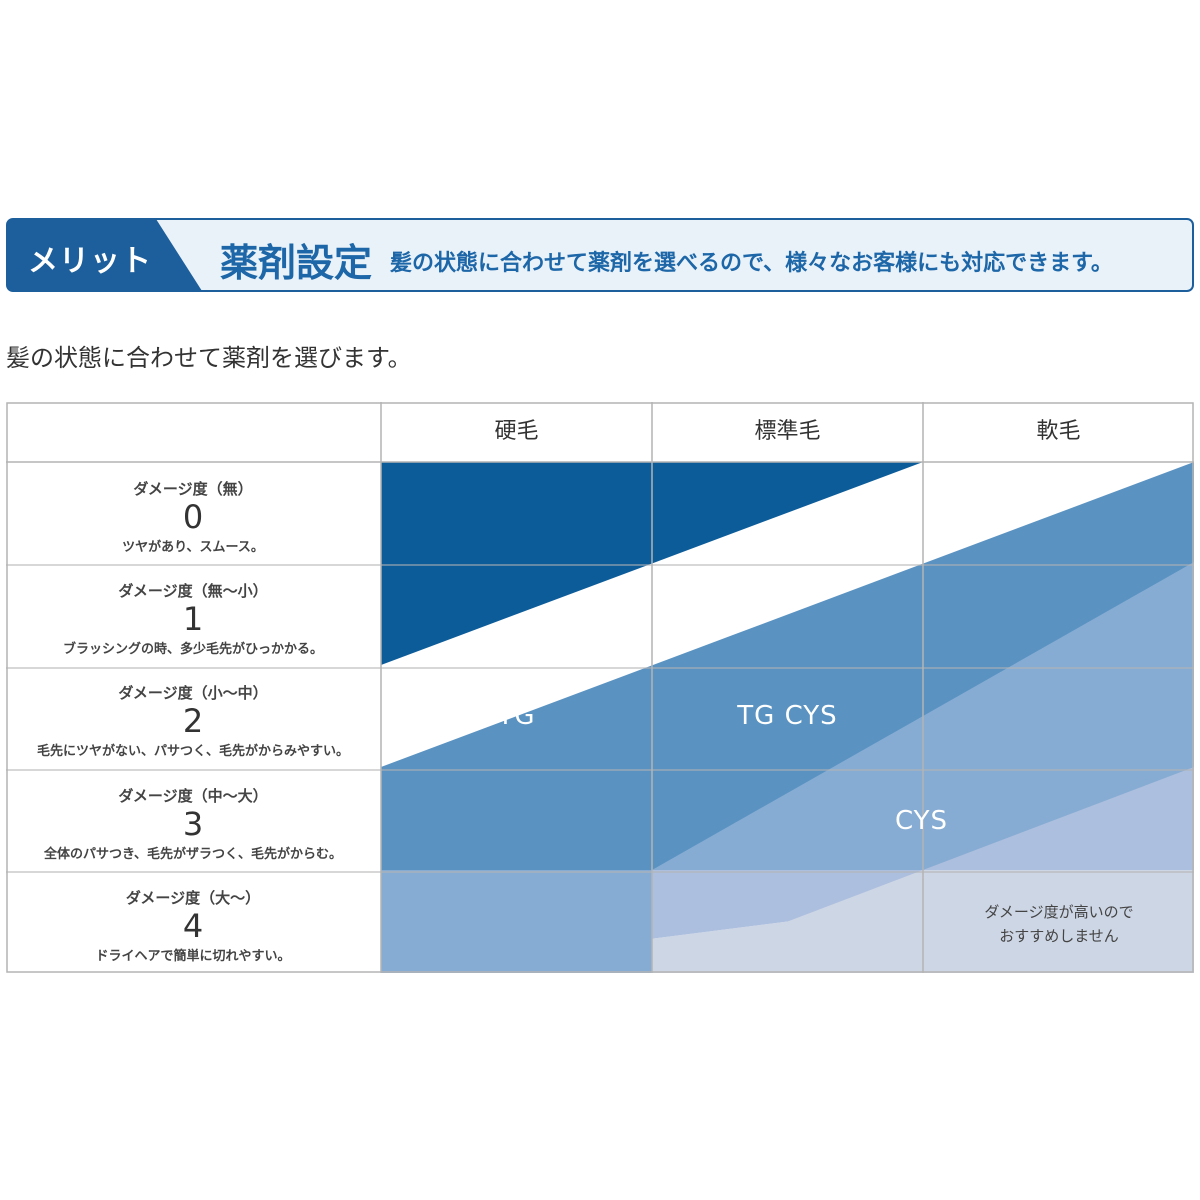  Describe the element at coordinates (921, 821) in the screenshot. I see `zone-label-cys: CYS` at that location.